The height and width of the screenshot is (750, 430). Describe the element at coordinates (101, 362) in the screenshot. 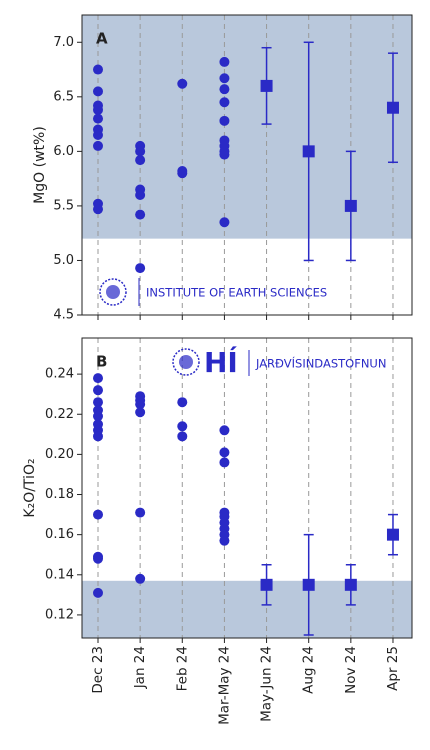

I see `panel-label: B` at that location.